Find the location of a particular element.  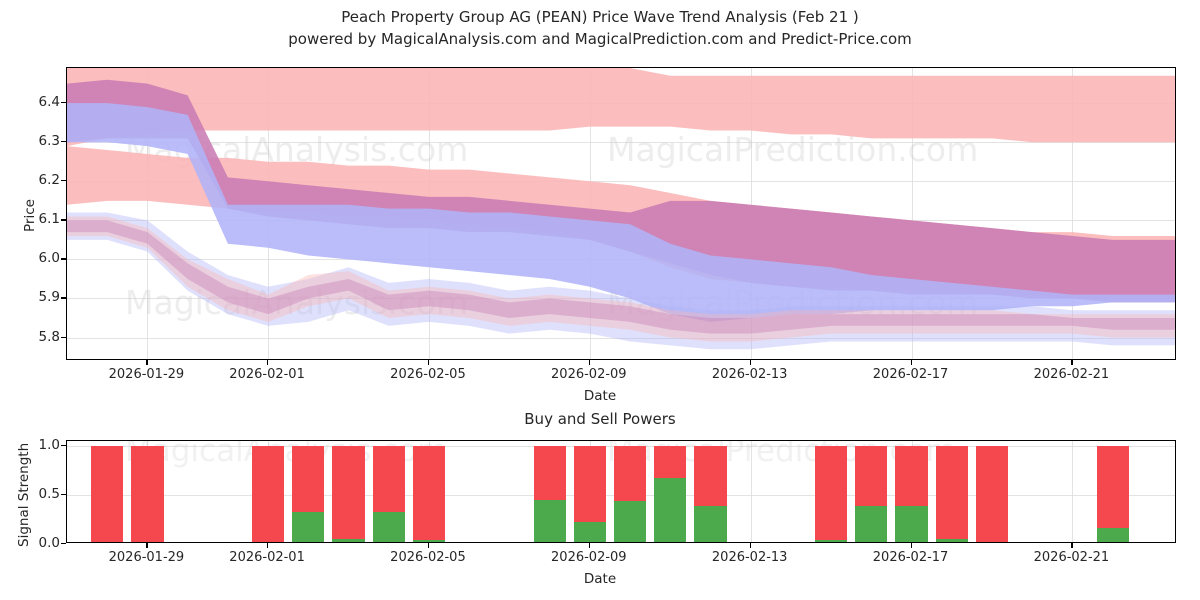

buy-sell-chart-xlabel: Date is located at coordinates (600, 579).